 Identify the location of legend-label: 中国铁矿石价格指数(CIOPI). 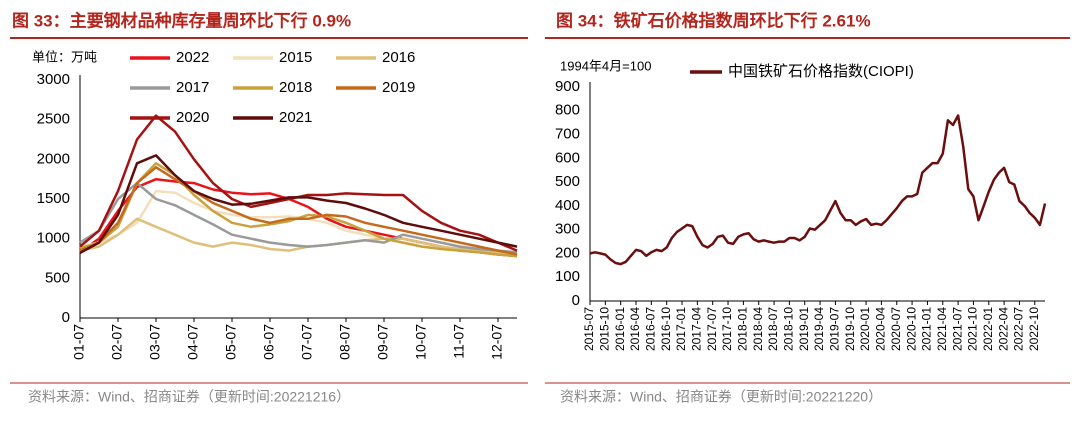
(821, 71).